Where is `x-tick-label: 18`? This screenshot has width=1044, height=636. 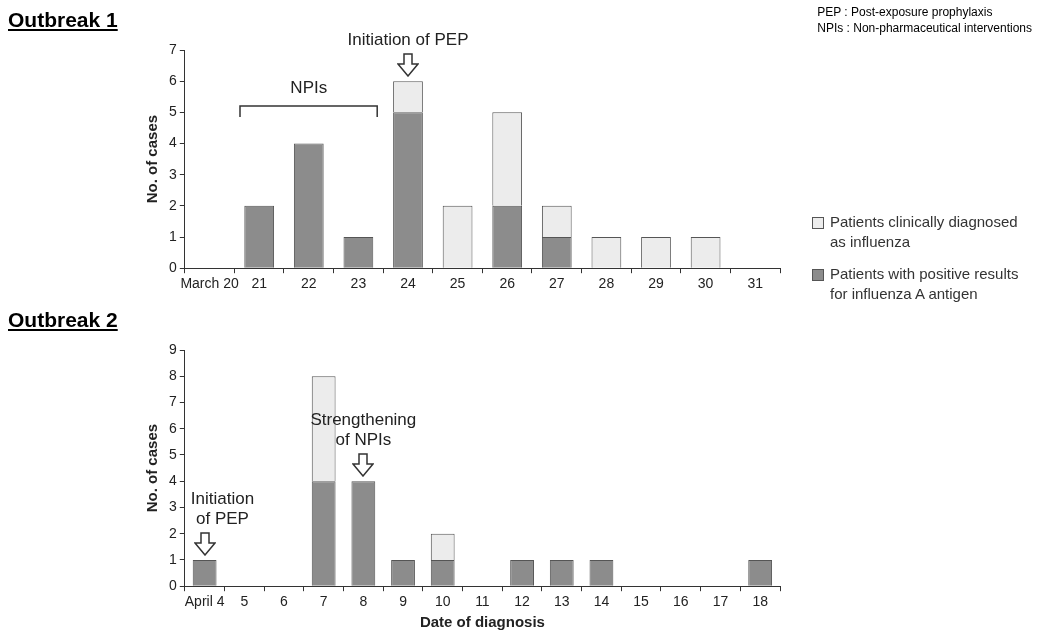 x-tick-label: 18 is located at coordinates (760, 601).